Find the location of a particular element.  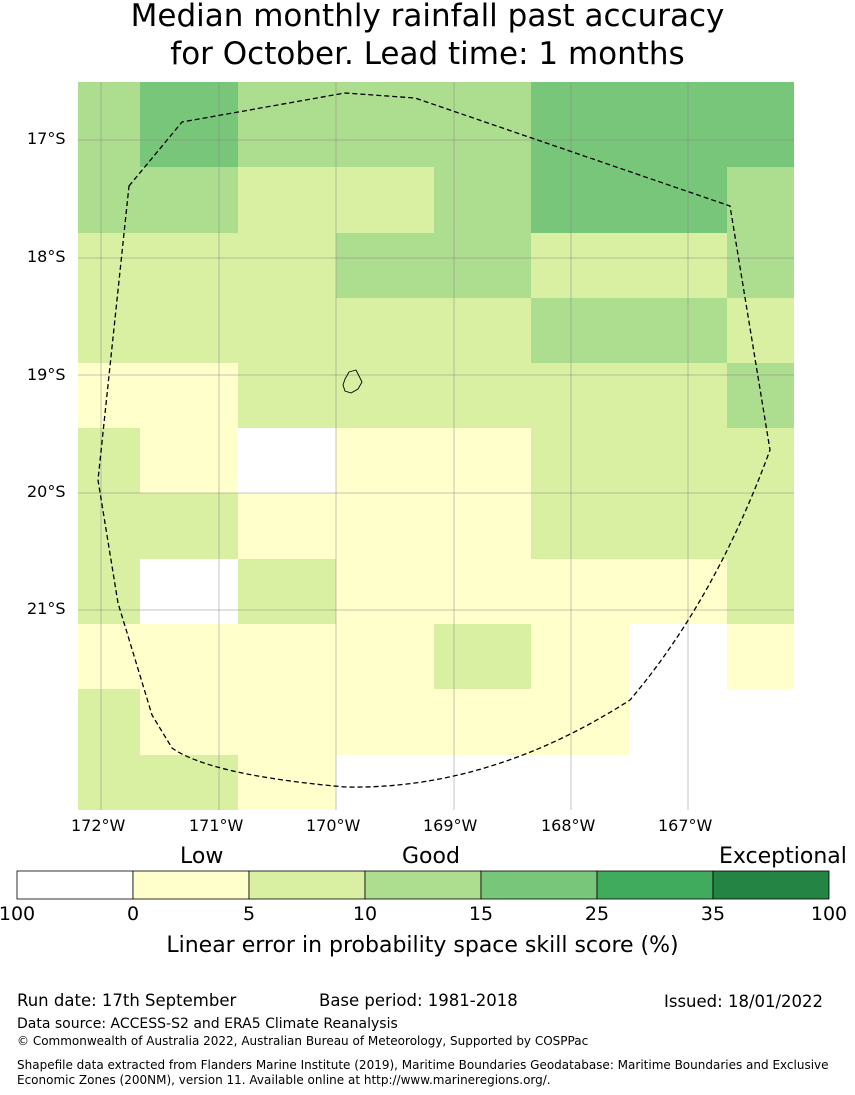

island-outline is located at coordinates (352, 381).